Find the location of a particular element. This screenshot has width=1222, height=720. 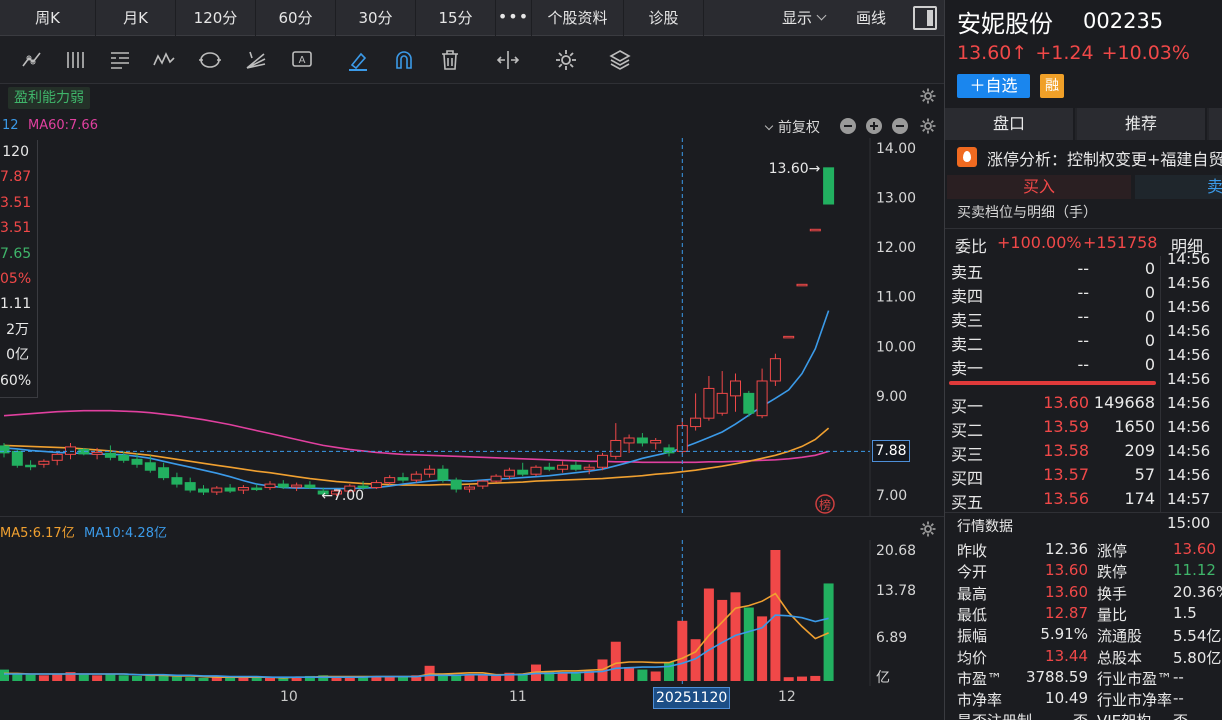

bid-row: 买一 13.60 149668 is located at coordinates (1052, 403).